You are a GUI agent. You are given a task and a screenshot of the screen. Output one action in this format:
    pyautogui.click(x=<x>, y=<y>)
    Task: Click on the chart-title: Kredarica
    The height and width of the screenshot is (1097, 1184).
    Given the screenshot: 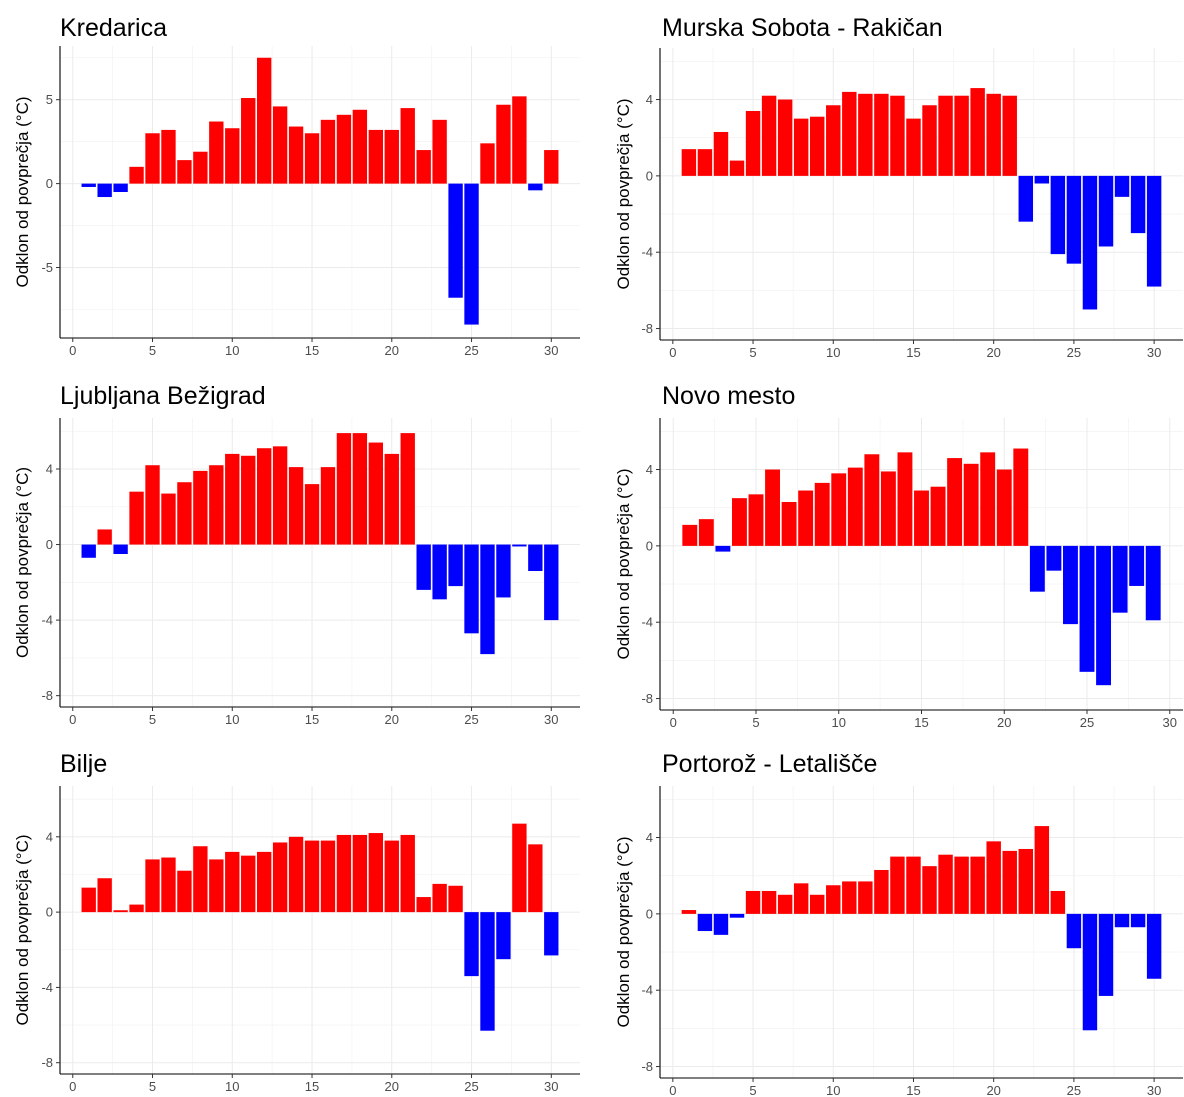 What is the action you would take?
    pyautogui.click(x=113, y=28)
    